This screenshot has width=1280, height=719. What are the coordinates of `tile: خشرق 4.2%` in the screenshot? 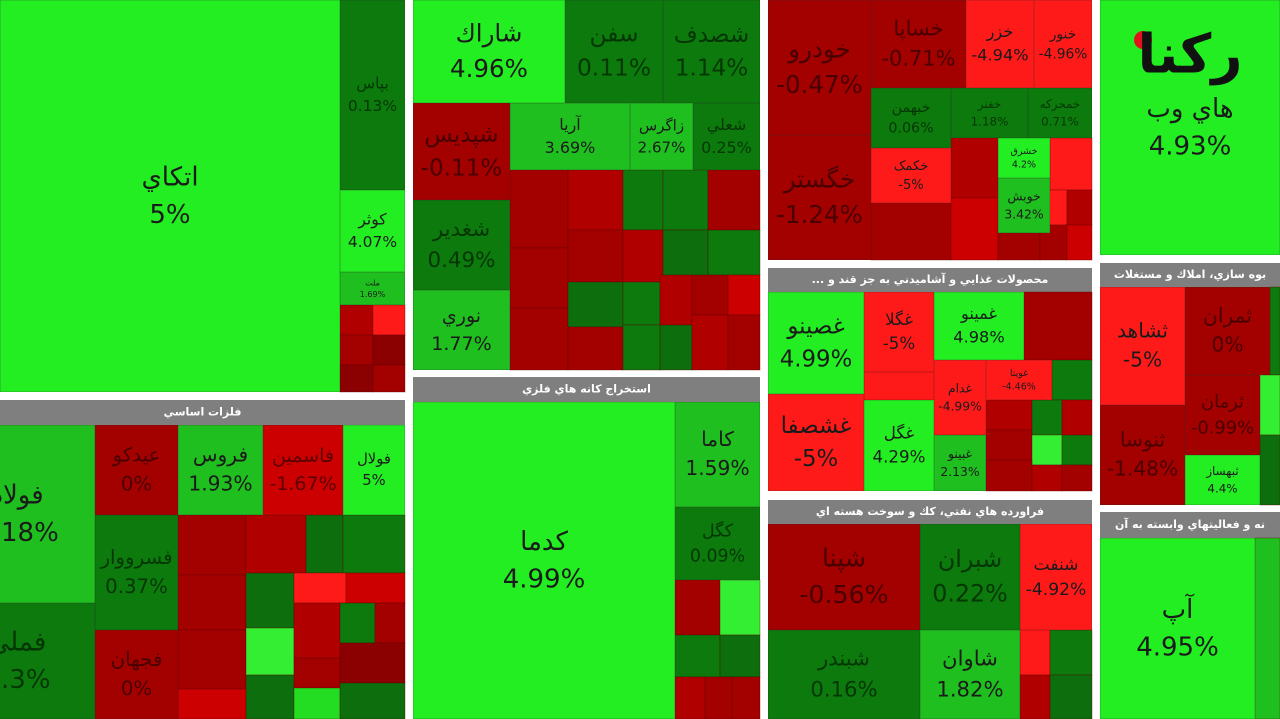 It's located at (1024, 158).